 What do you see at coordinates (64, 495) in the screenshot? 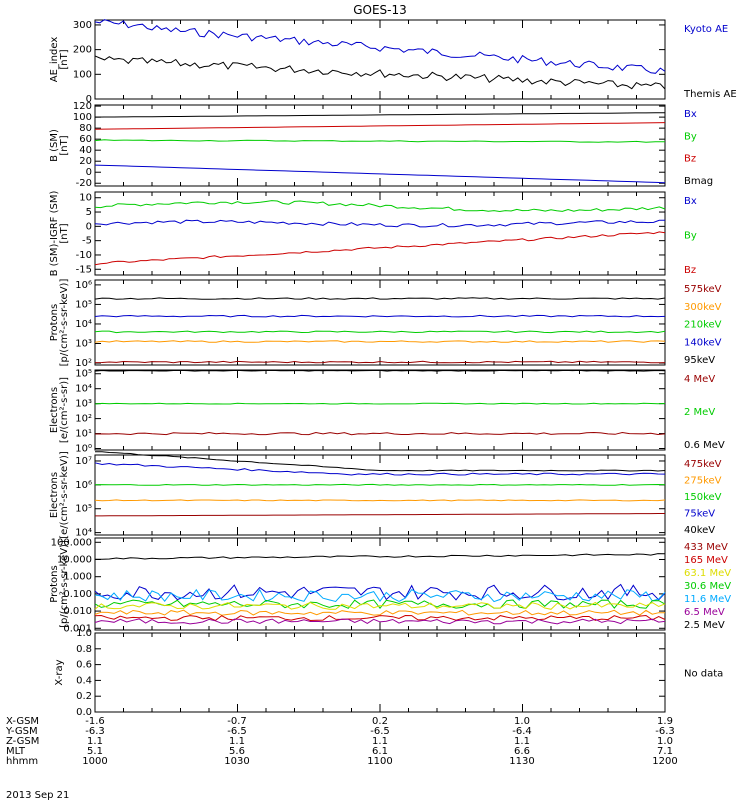
I see `y-axis-label: [e/(cm²-s-sr-keV)]` at bounding box center [64, 495].